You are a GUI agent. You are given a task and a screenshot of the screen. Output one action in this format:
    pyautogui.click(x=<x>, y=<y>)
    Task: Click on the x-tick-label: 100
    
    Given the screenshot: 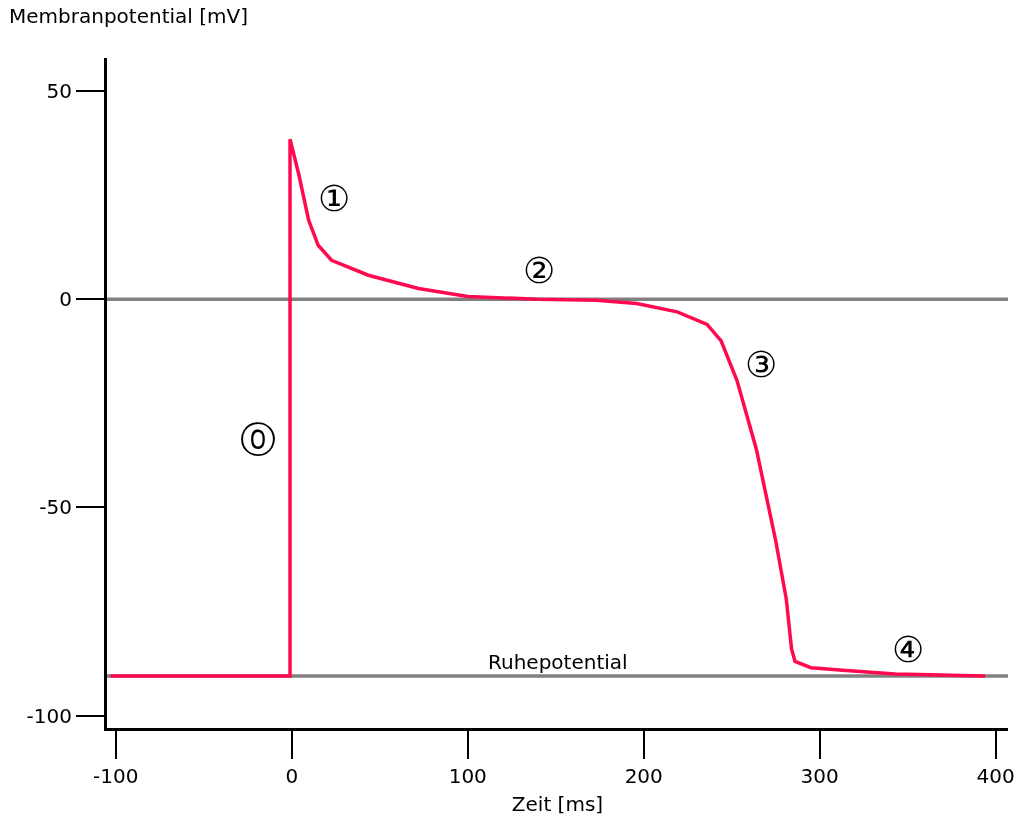 What is the action you would take?
    pyautogui.click(x=467, y=776)
    